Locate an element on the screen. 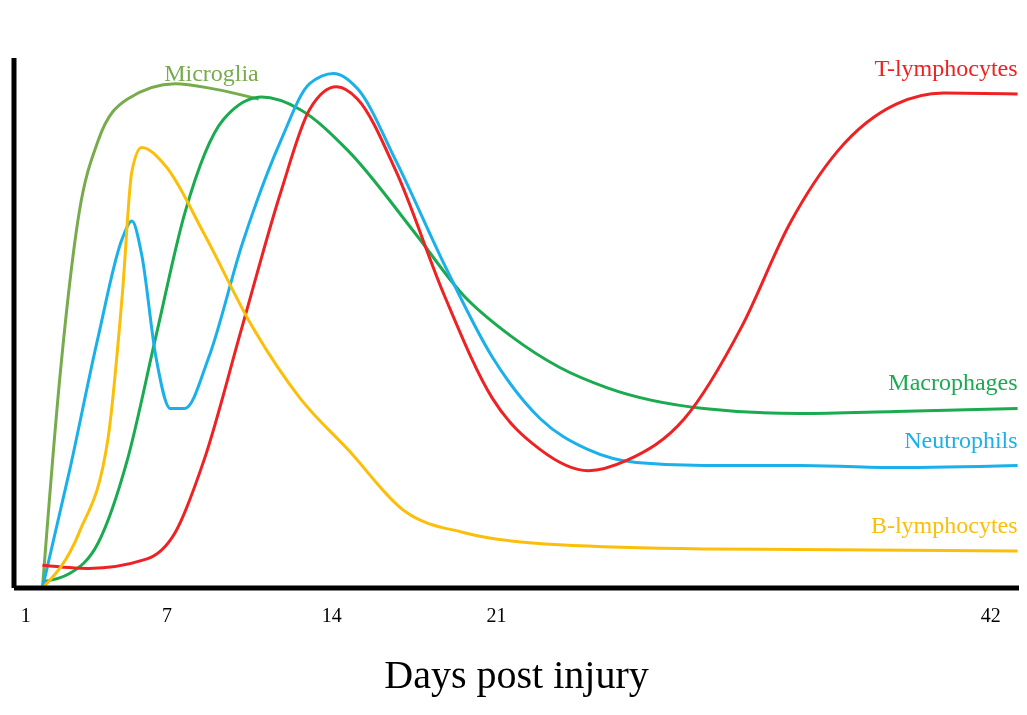  x-tick-label: 14 is located at coordinates (331, 615).